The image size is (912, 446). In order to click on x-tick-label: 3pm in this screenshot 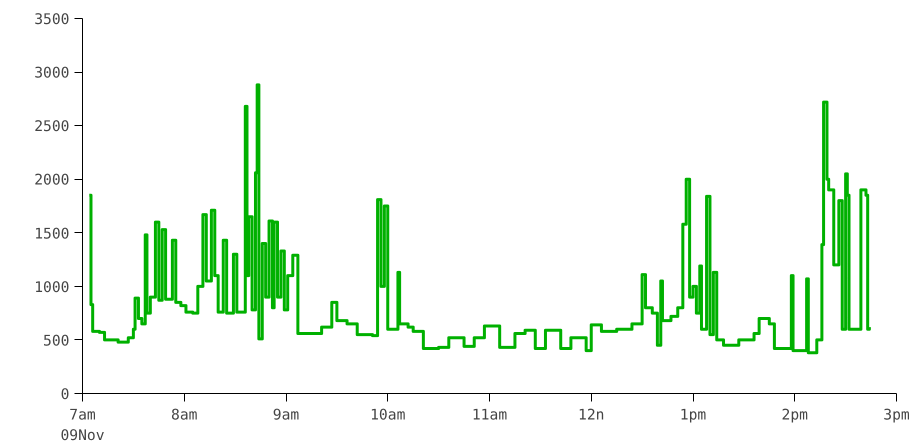, I will do `click(896, 415)`.